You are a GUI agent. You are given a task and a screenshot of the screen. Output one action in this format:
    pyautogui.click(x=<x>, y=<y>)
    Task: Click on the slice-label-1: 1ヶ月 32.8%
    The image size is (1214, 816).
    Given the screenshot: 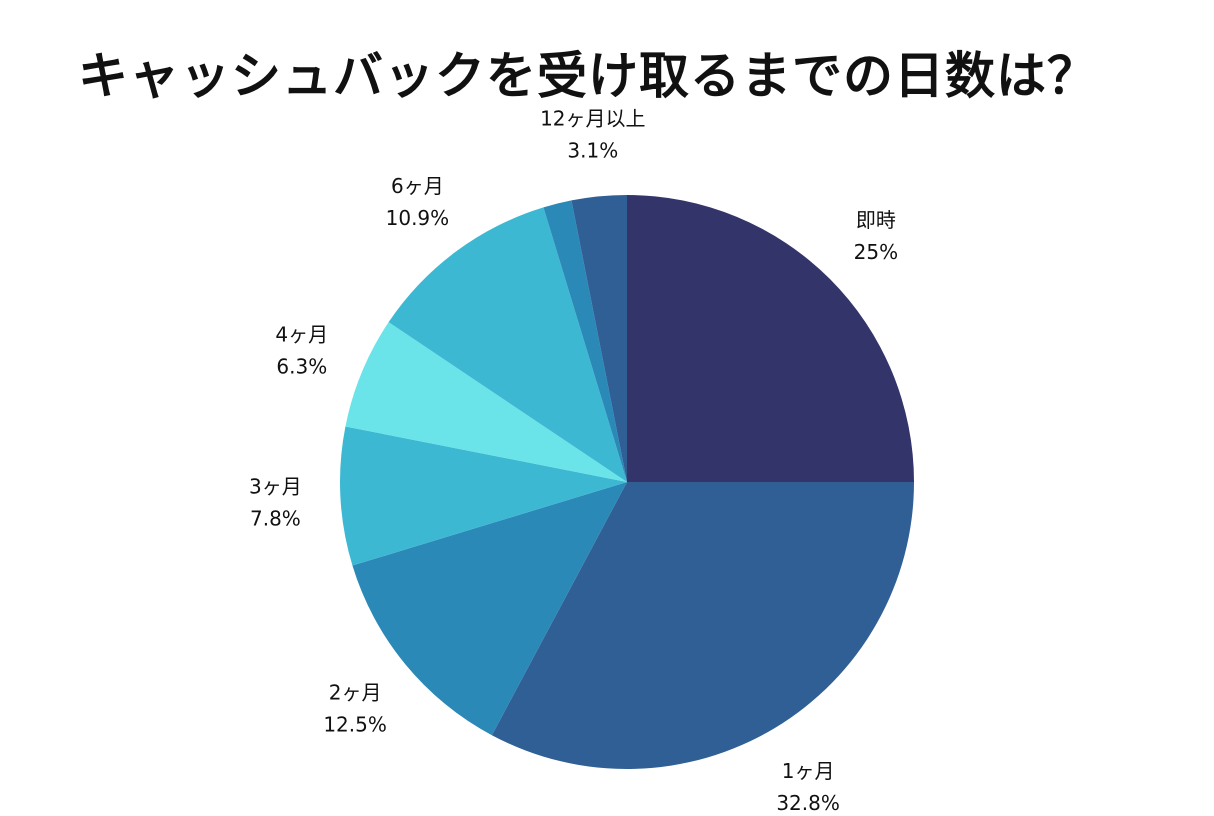 What is the action you would take?
    pyautogui.click(x=808, y=787)
    